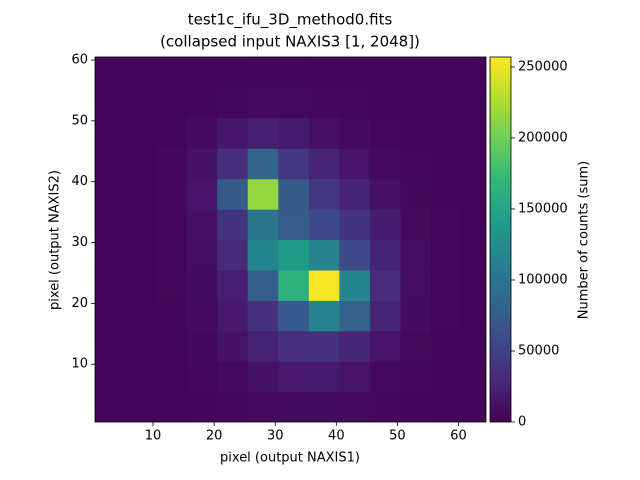 The image size is (640, 480). What do you see at coordinates (153, 436) in the screenshot?
I see `x-tick-label: 10` at bounding box center [153, 436].